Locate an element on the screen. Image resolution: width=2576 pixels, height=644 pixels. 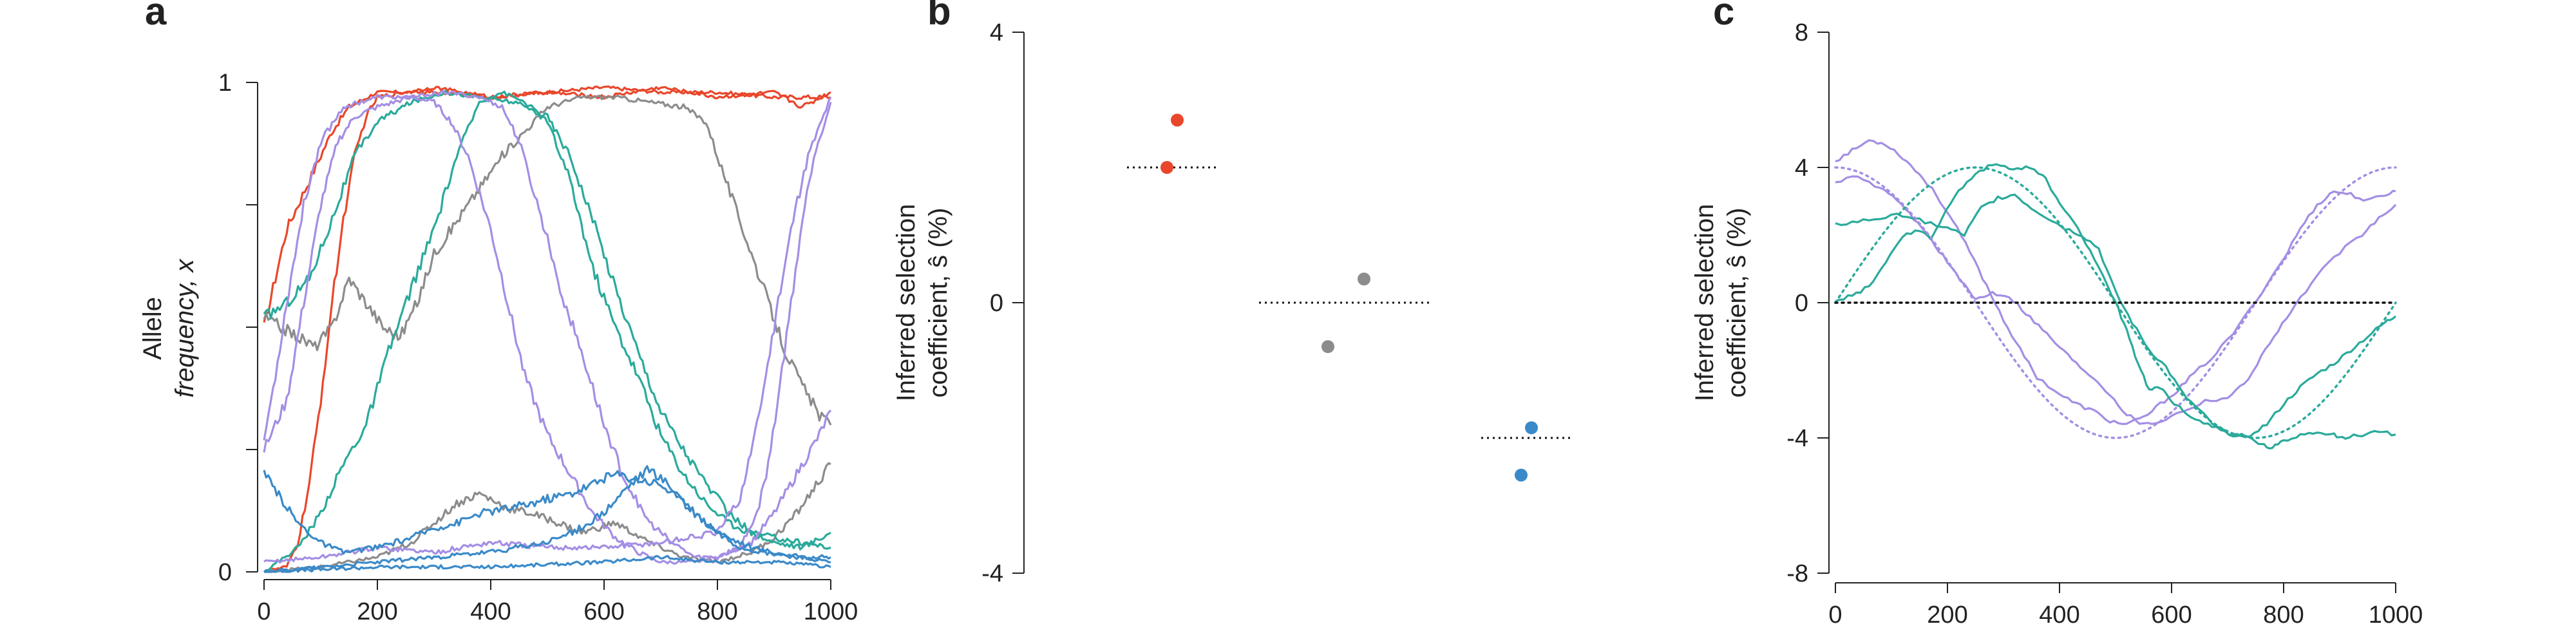
panel-c-lines is located at coordinates (2115, 294).